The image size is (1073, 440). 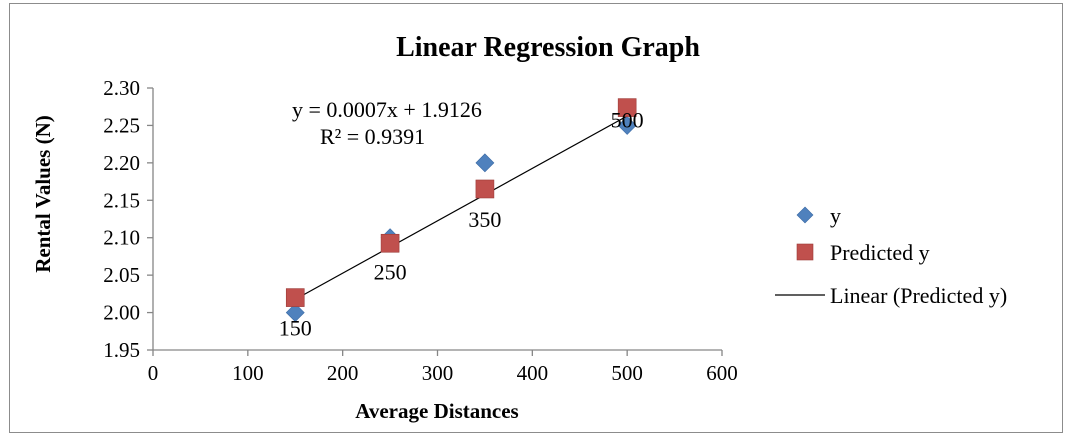 What do you see at coordinates (43, 194) in the screenshot?
I see `y-axis-title: Rental Values (N)` at bounding box center [43, 194].